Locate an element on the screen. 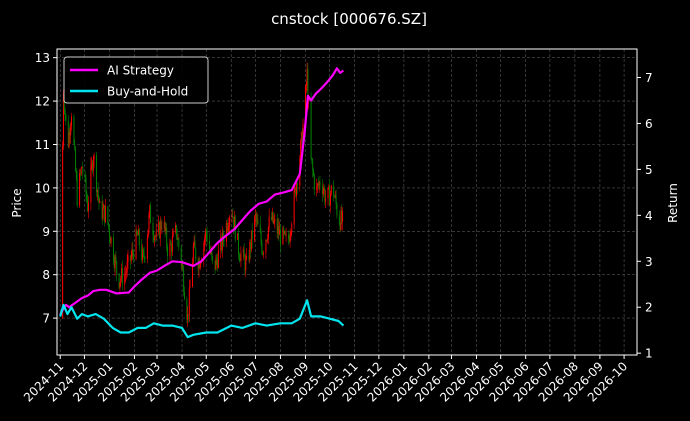 This screenshot has width=690, height=421. legend: AI Strategy Buy-and-Hold is located at coordinates (136, 80).